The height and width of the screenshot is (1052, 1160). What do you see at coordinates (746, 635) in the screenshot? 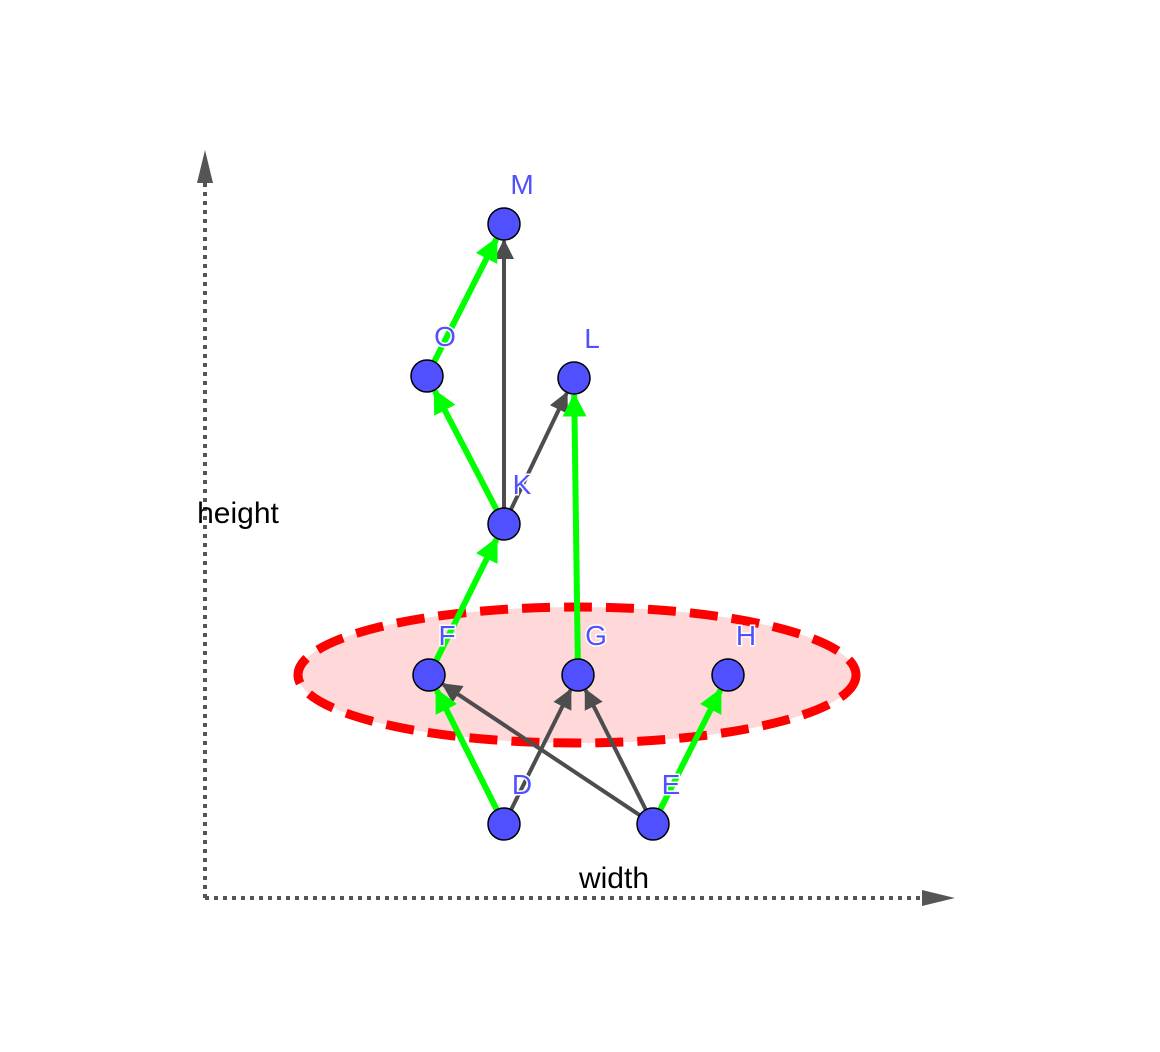
I see `node-label-h: H` at bounding box center [746, 635].